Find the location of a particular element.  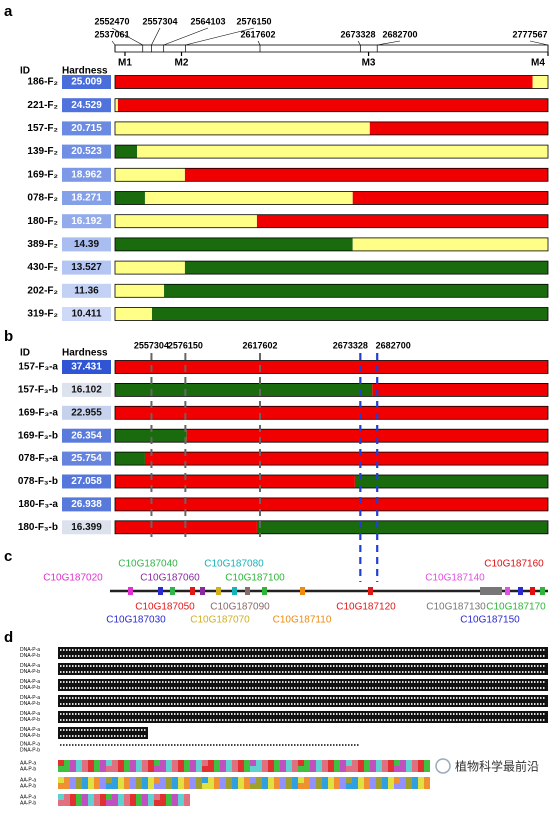

gene-label: C10G187020 is located at coordinates (73, 578).